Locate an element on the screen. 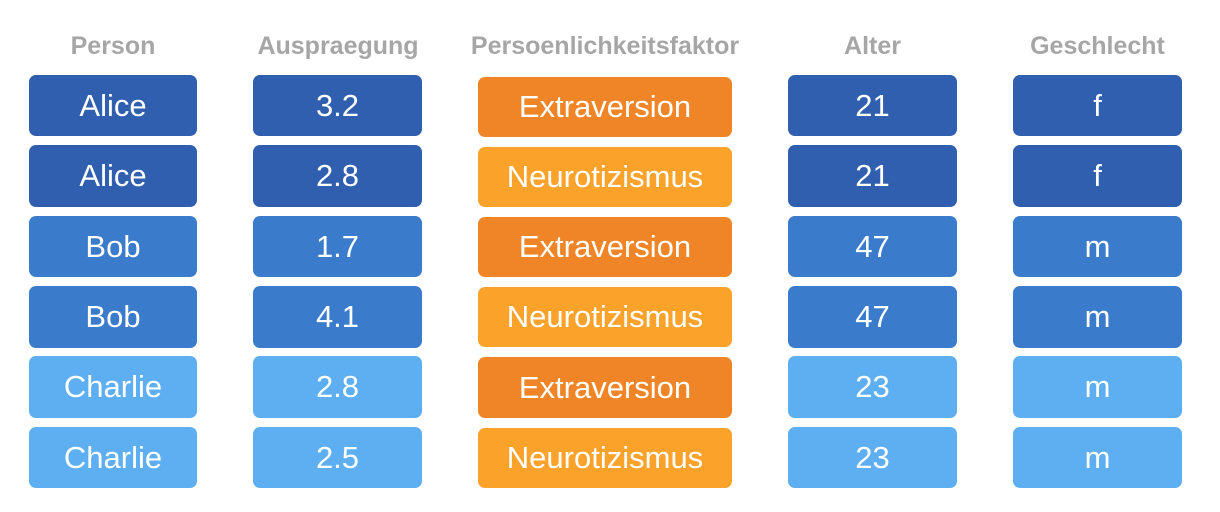 This screenshot has height=512, width=1220. value-cell: 4.1 is located at coordinates (337, 317).